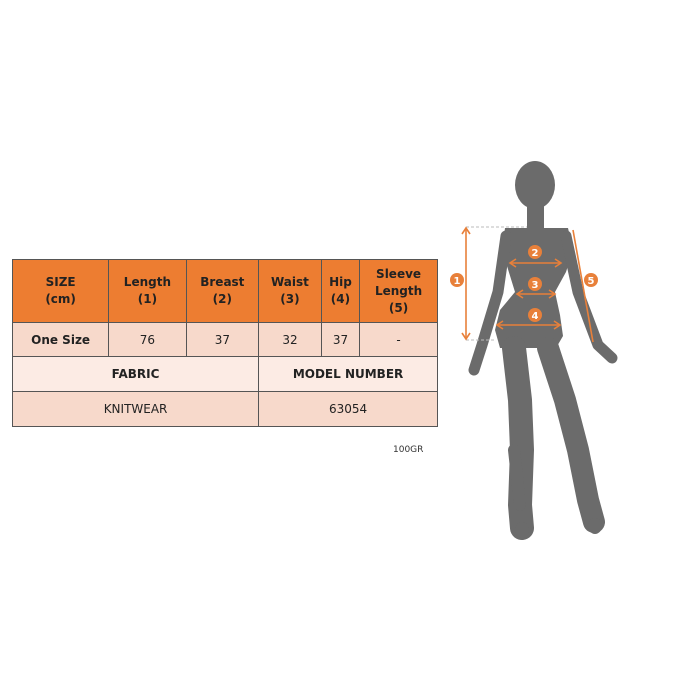 The width and height of the screenshot is (700, 700). I want to click on marker-labels: 1 2 3 4 5, so click(524, 285).